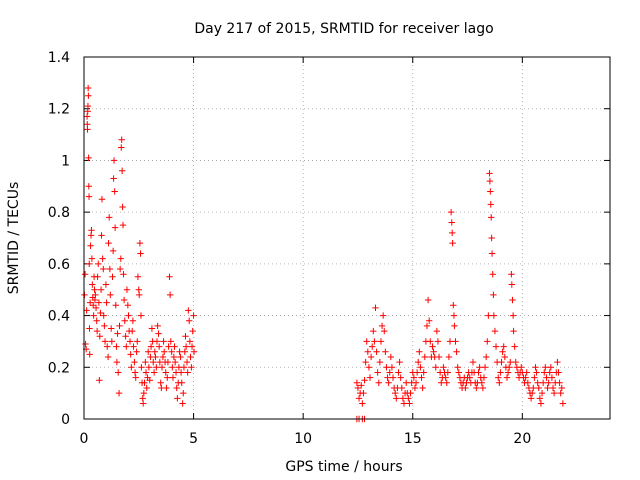 The width and height of the screenshot is (640, 480). What do you see at coordinates (59, 317) in the screenshot?
I see `y-tick-label: 0.4` at bounding box center [59, 317].